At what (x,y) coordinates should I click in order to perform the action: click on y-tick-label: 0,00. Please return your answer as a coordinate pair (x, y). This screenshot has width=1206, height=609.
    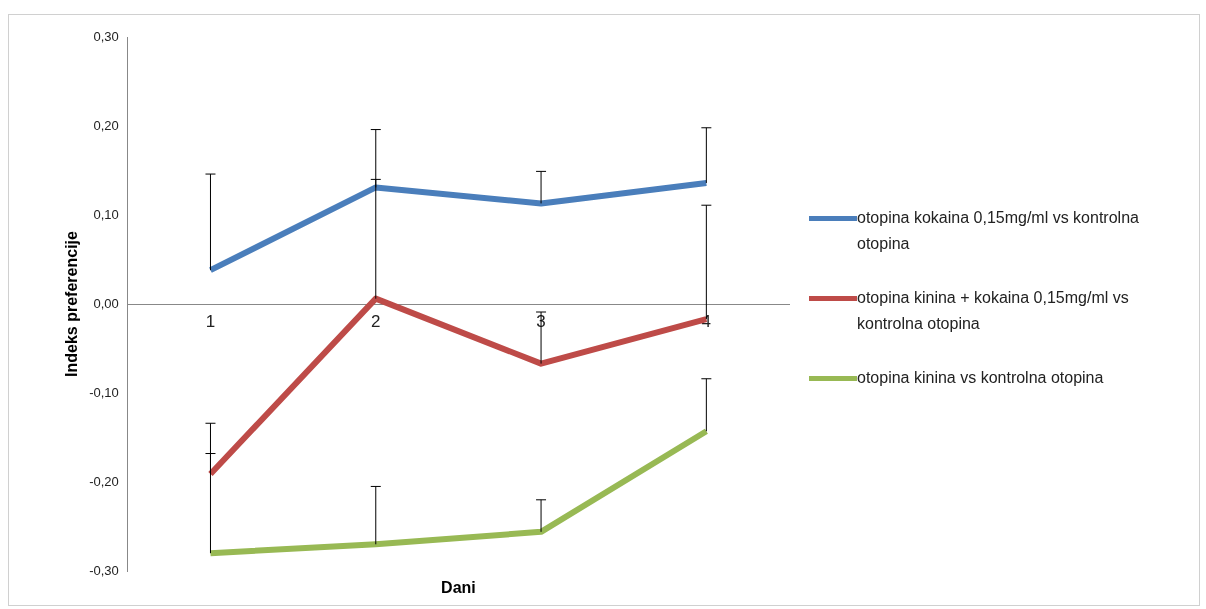
    Looking at the image, I should click on (106, 303).